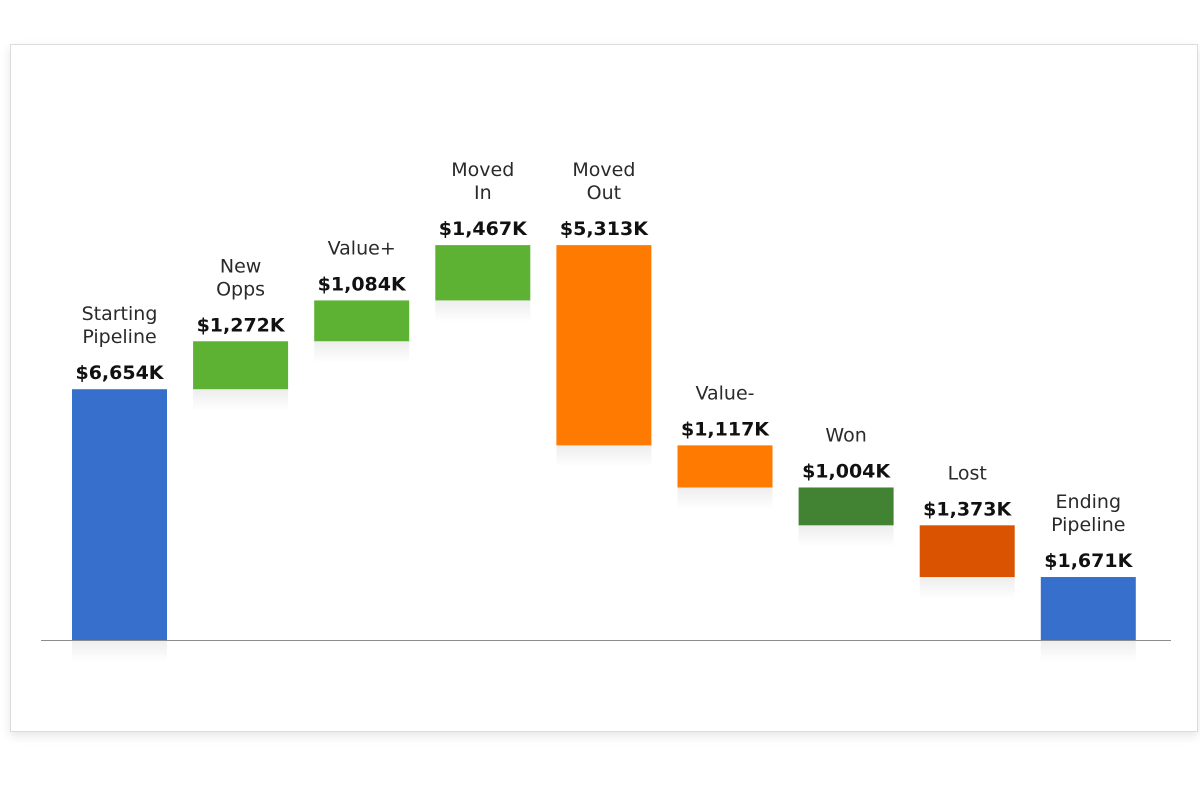 Image resolution: width=1200 pixels, height=800 pixels. What do you see at coordinates (846, 471) in the screenshot?
I see `data-label: $1,004K` at bounding box center [846, 471].